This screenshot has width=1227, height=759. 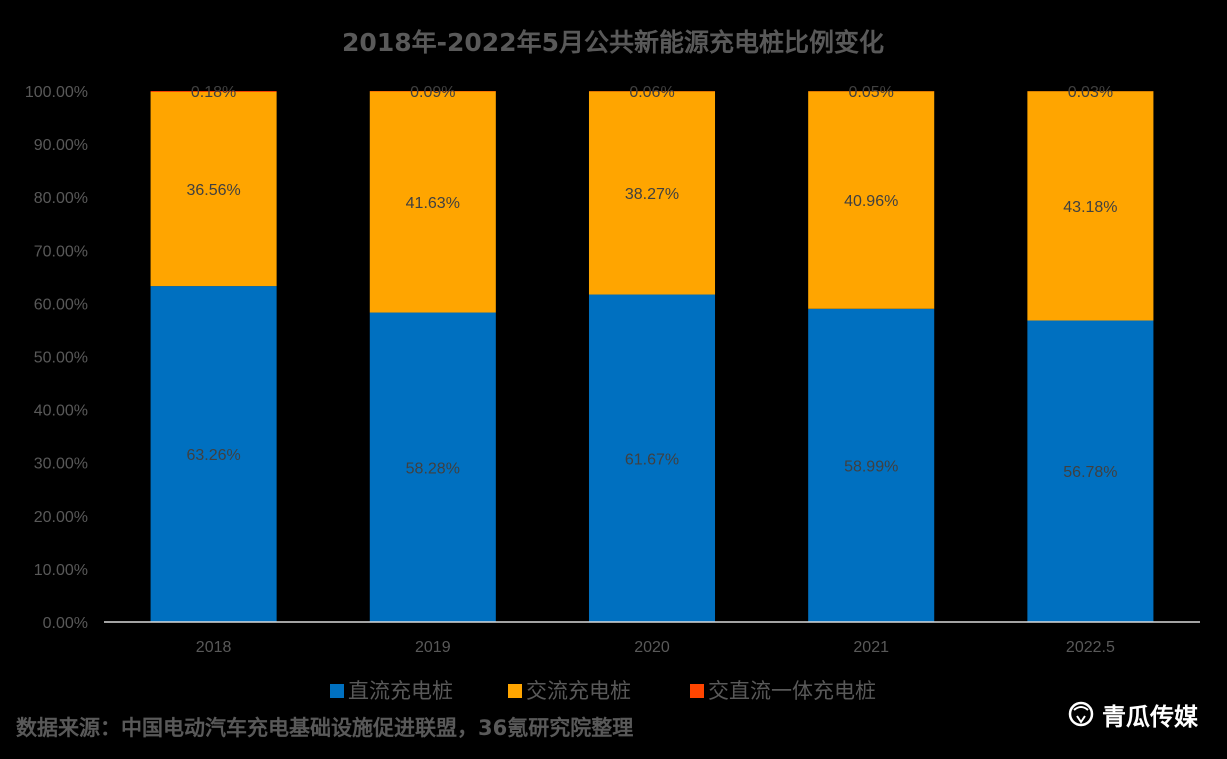 I want to click on legend-label: 直流充电桩, so click(x=400, y=689).